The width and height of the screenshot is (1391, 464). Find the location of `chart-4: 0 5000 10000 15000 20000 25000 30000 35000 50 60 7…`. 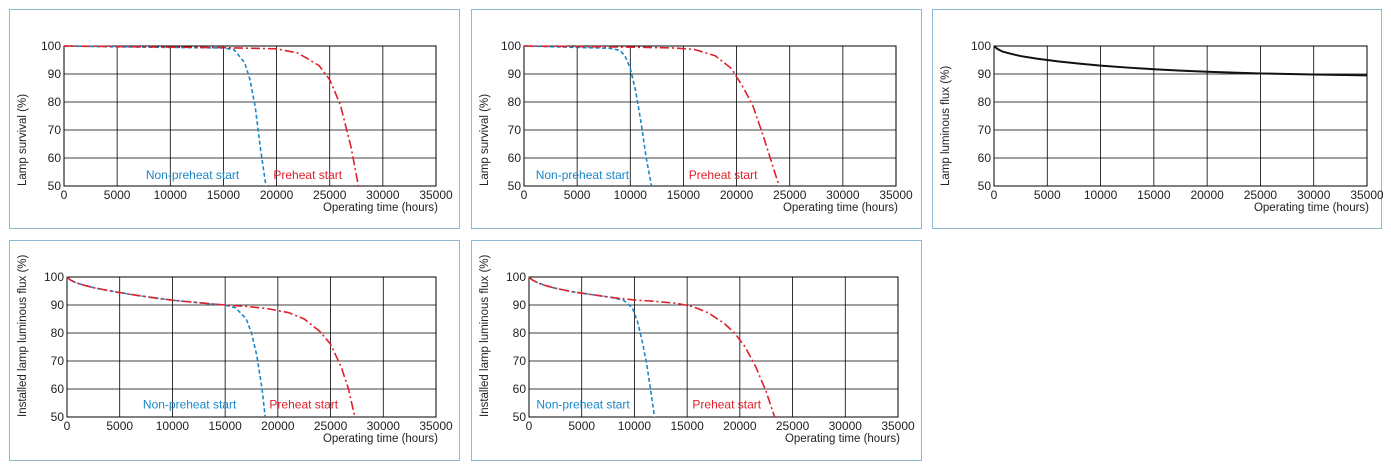

chart-4: 0 5000 10000 15000 20000 25000 30000 35000 50 60 7… is located at coordinates (235, 349).